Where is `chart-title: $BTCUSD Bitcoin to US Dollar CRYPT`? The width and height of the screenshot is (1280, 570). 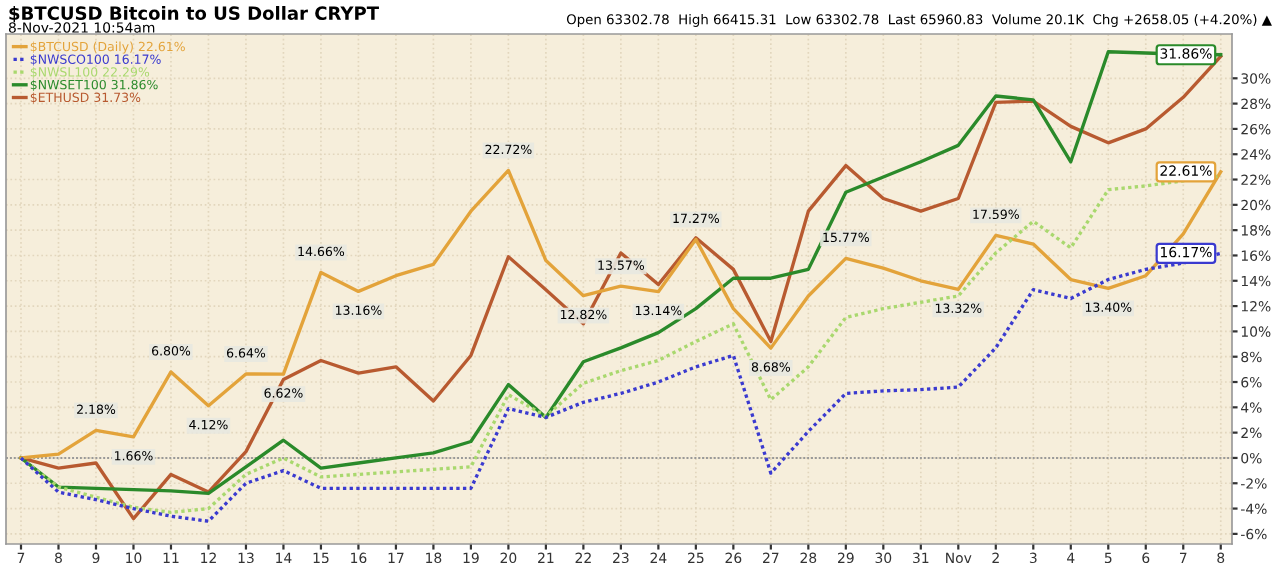
chart-title: $BTCUSD Bitcoin to US Dollar CRYPT is located at coordinates (194, 14).